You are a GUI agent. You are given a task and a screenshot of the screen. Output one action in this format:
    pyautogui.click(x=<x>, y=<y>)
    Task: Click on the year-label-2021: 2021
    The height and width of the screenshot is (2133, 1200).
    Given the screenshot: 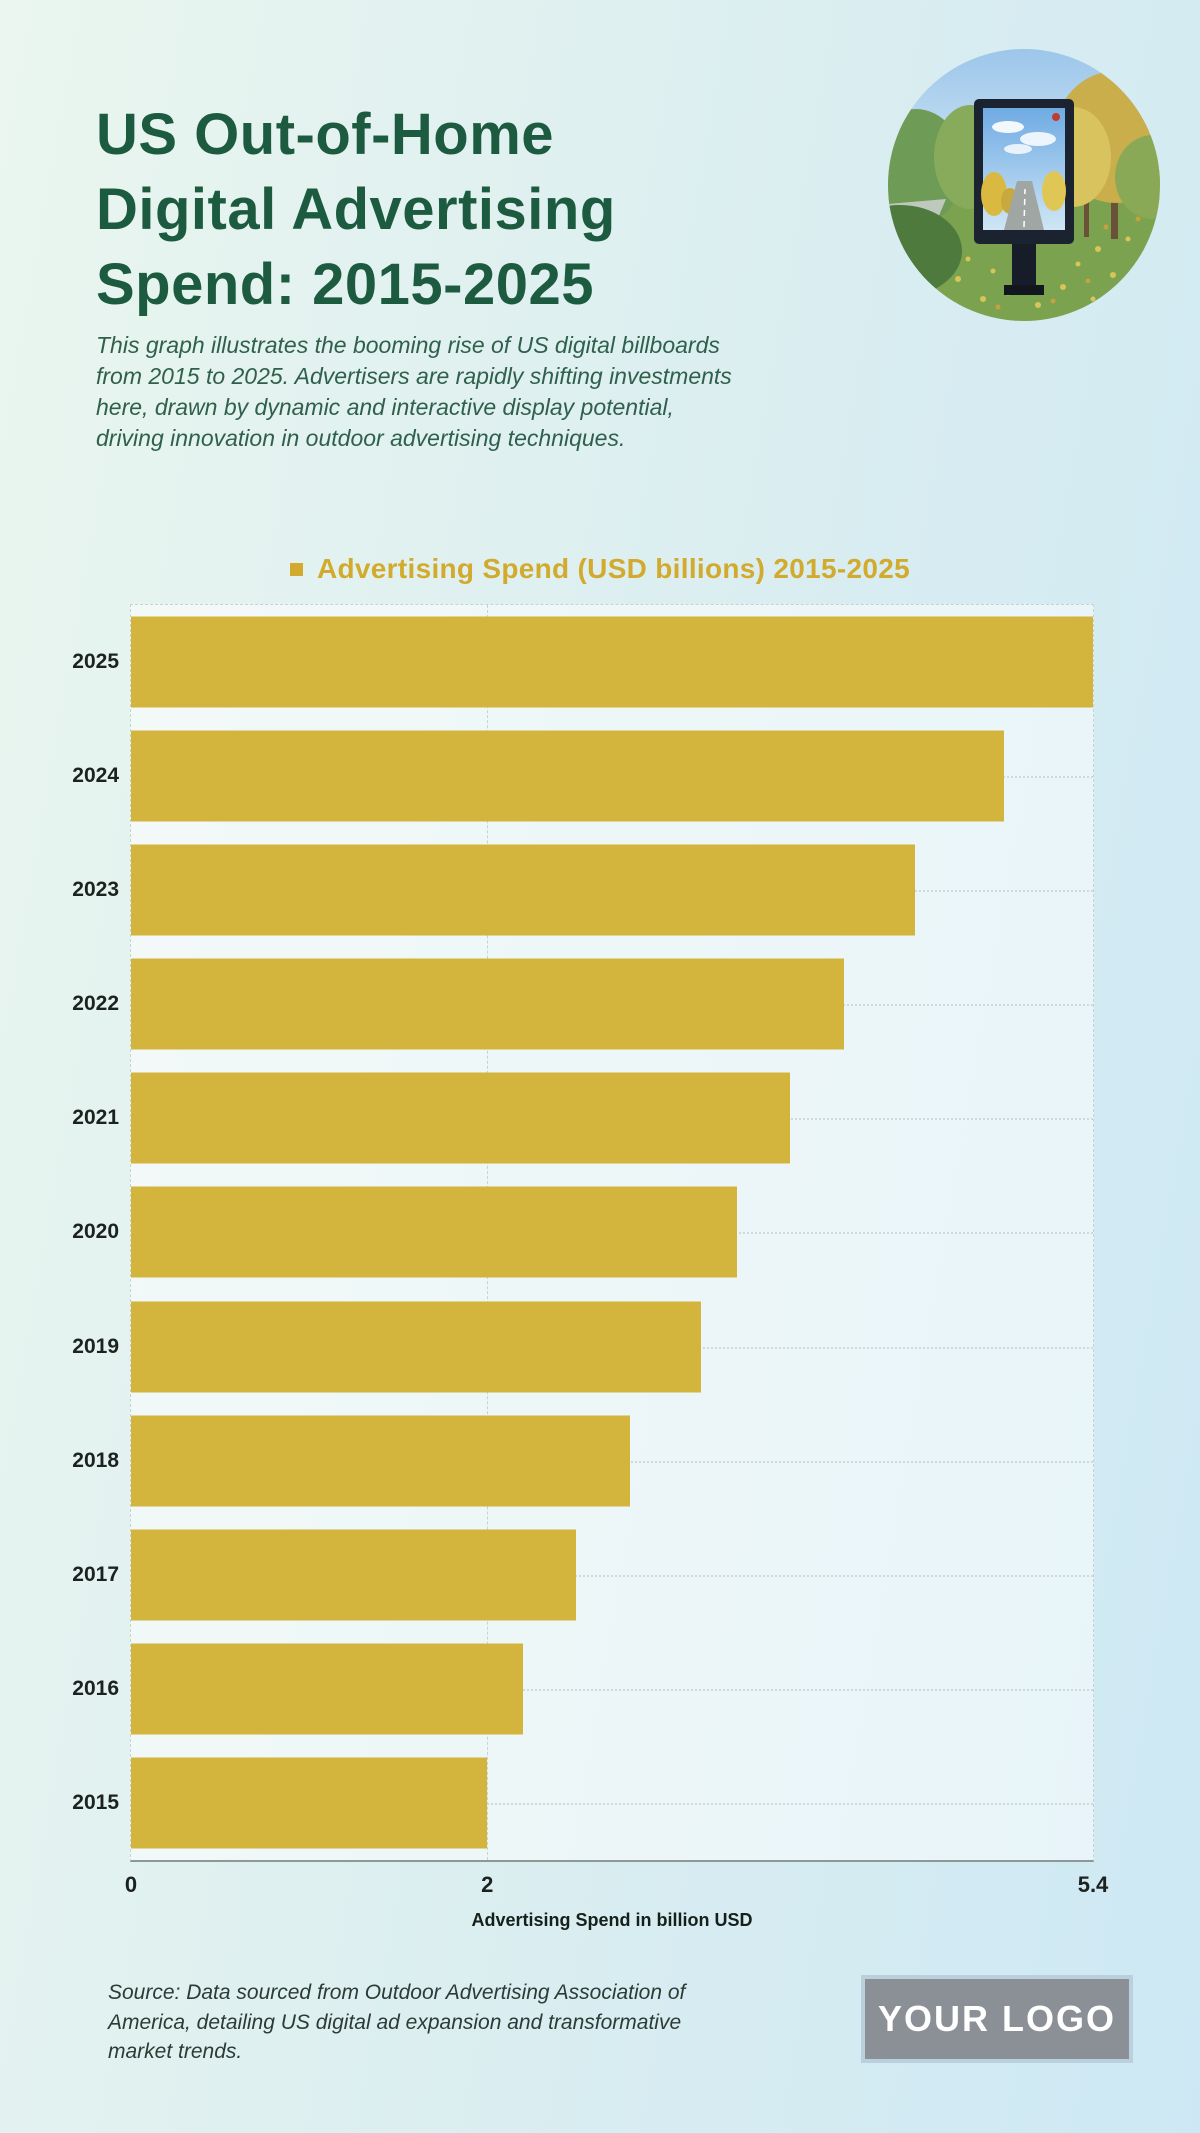 What is the action you would take?
    pyautogui.click(x=95, y=1118)
    